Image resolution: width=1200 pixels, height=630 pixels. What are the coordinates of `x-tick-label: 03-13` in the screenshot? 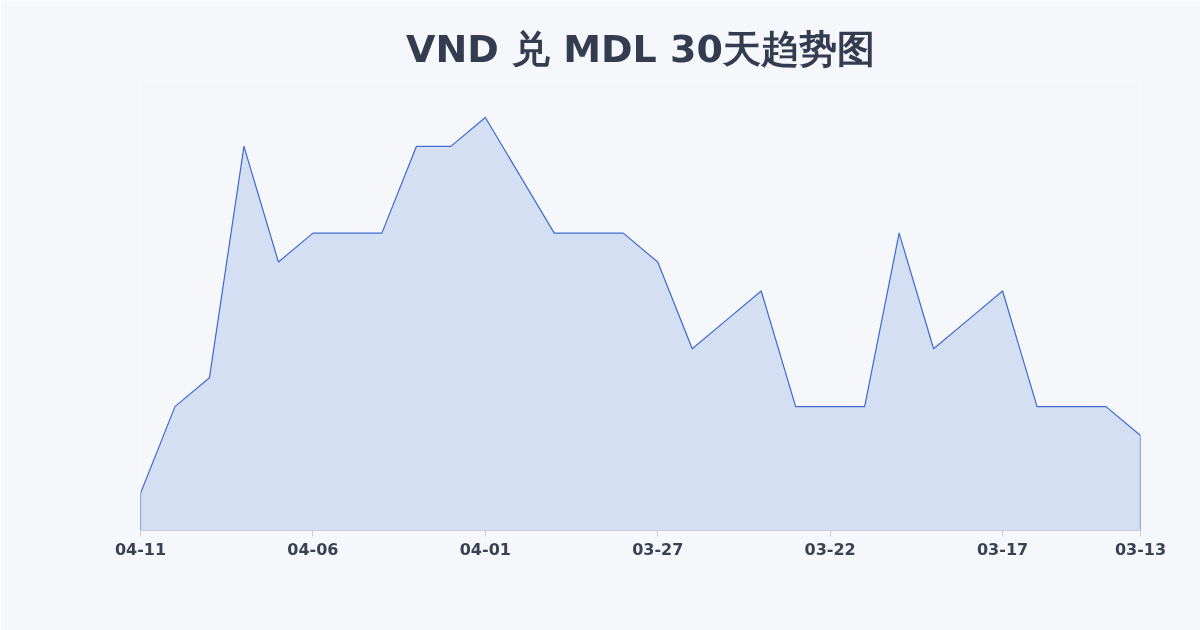 It's located at (1140, 549).